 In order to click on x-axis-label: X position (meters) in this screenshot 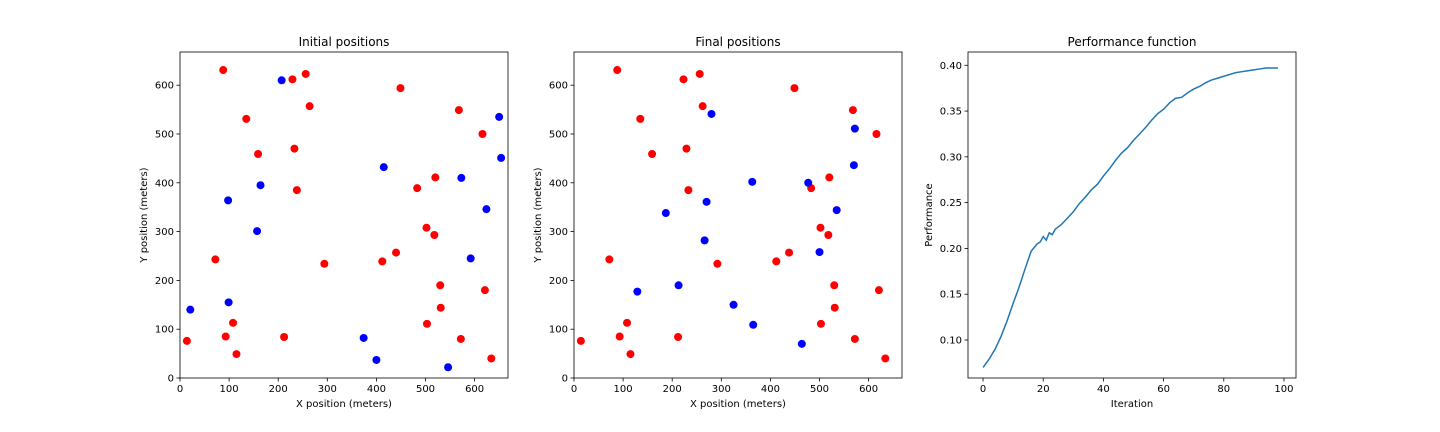, I will do `click(344, 404)`.